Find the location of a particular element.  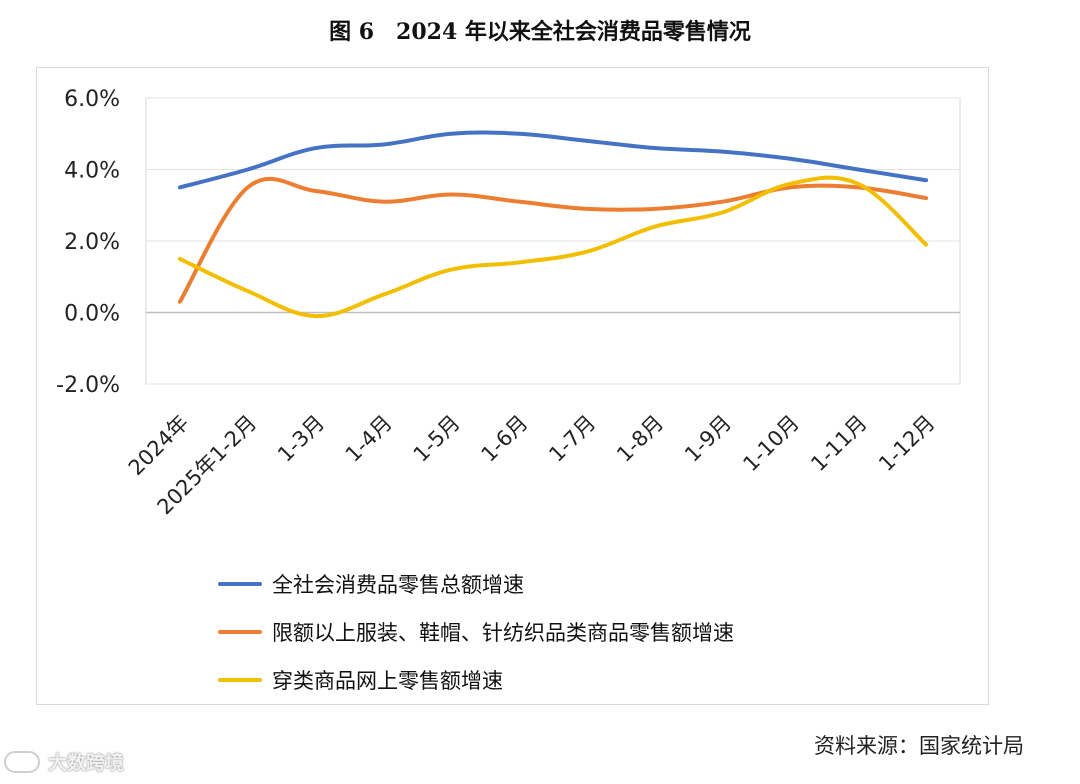

y-tick-label: -2.0% is located at coordinates (88, 385).